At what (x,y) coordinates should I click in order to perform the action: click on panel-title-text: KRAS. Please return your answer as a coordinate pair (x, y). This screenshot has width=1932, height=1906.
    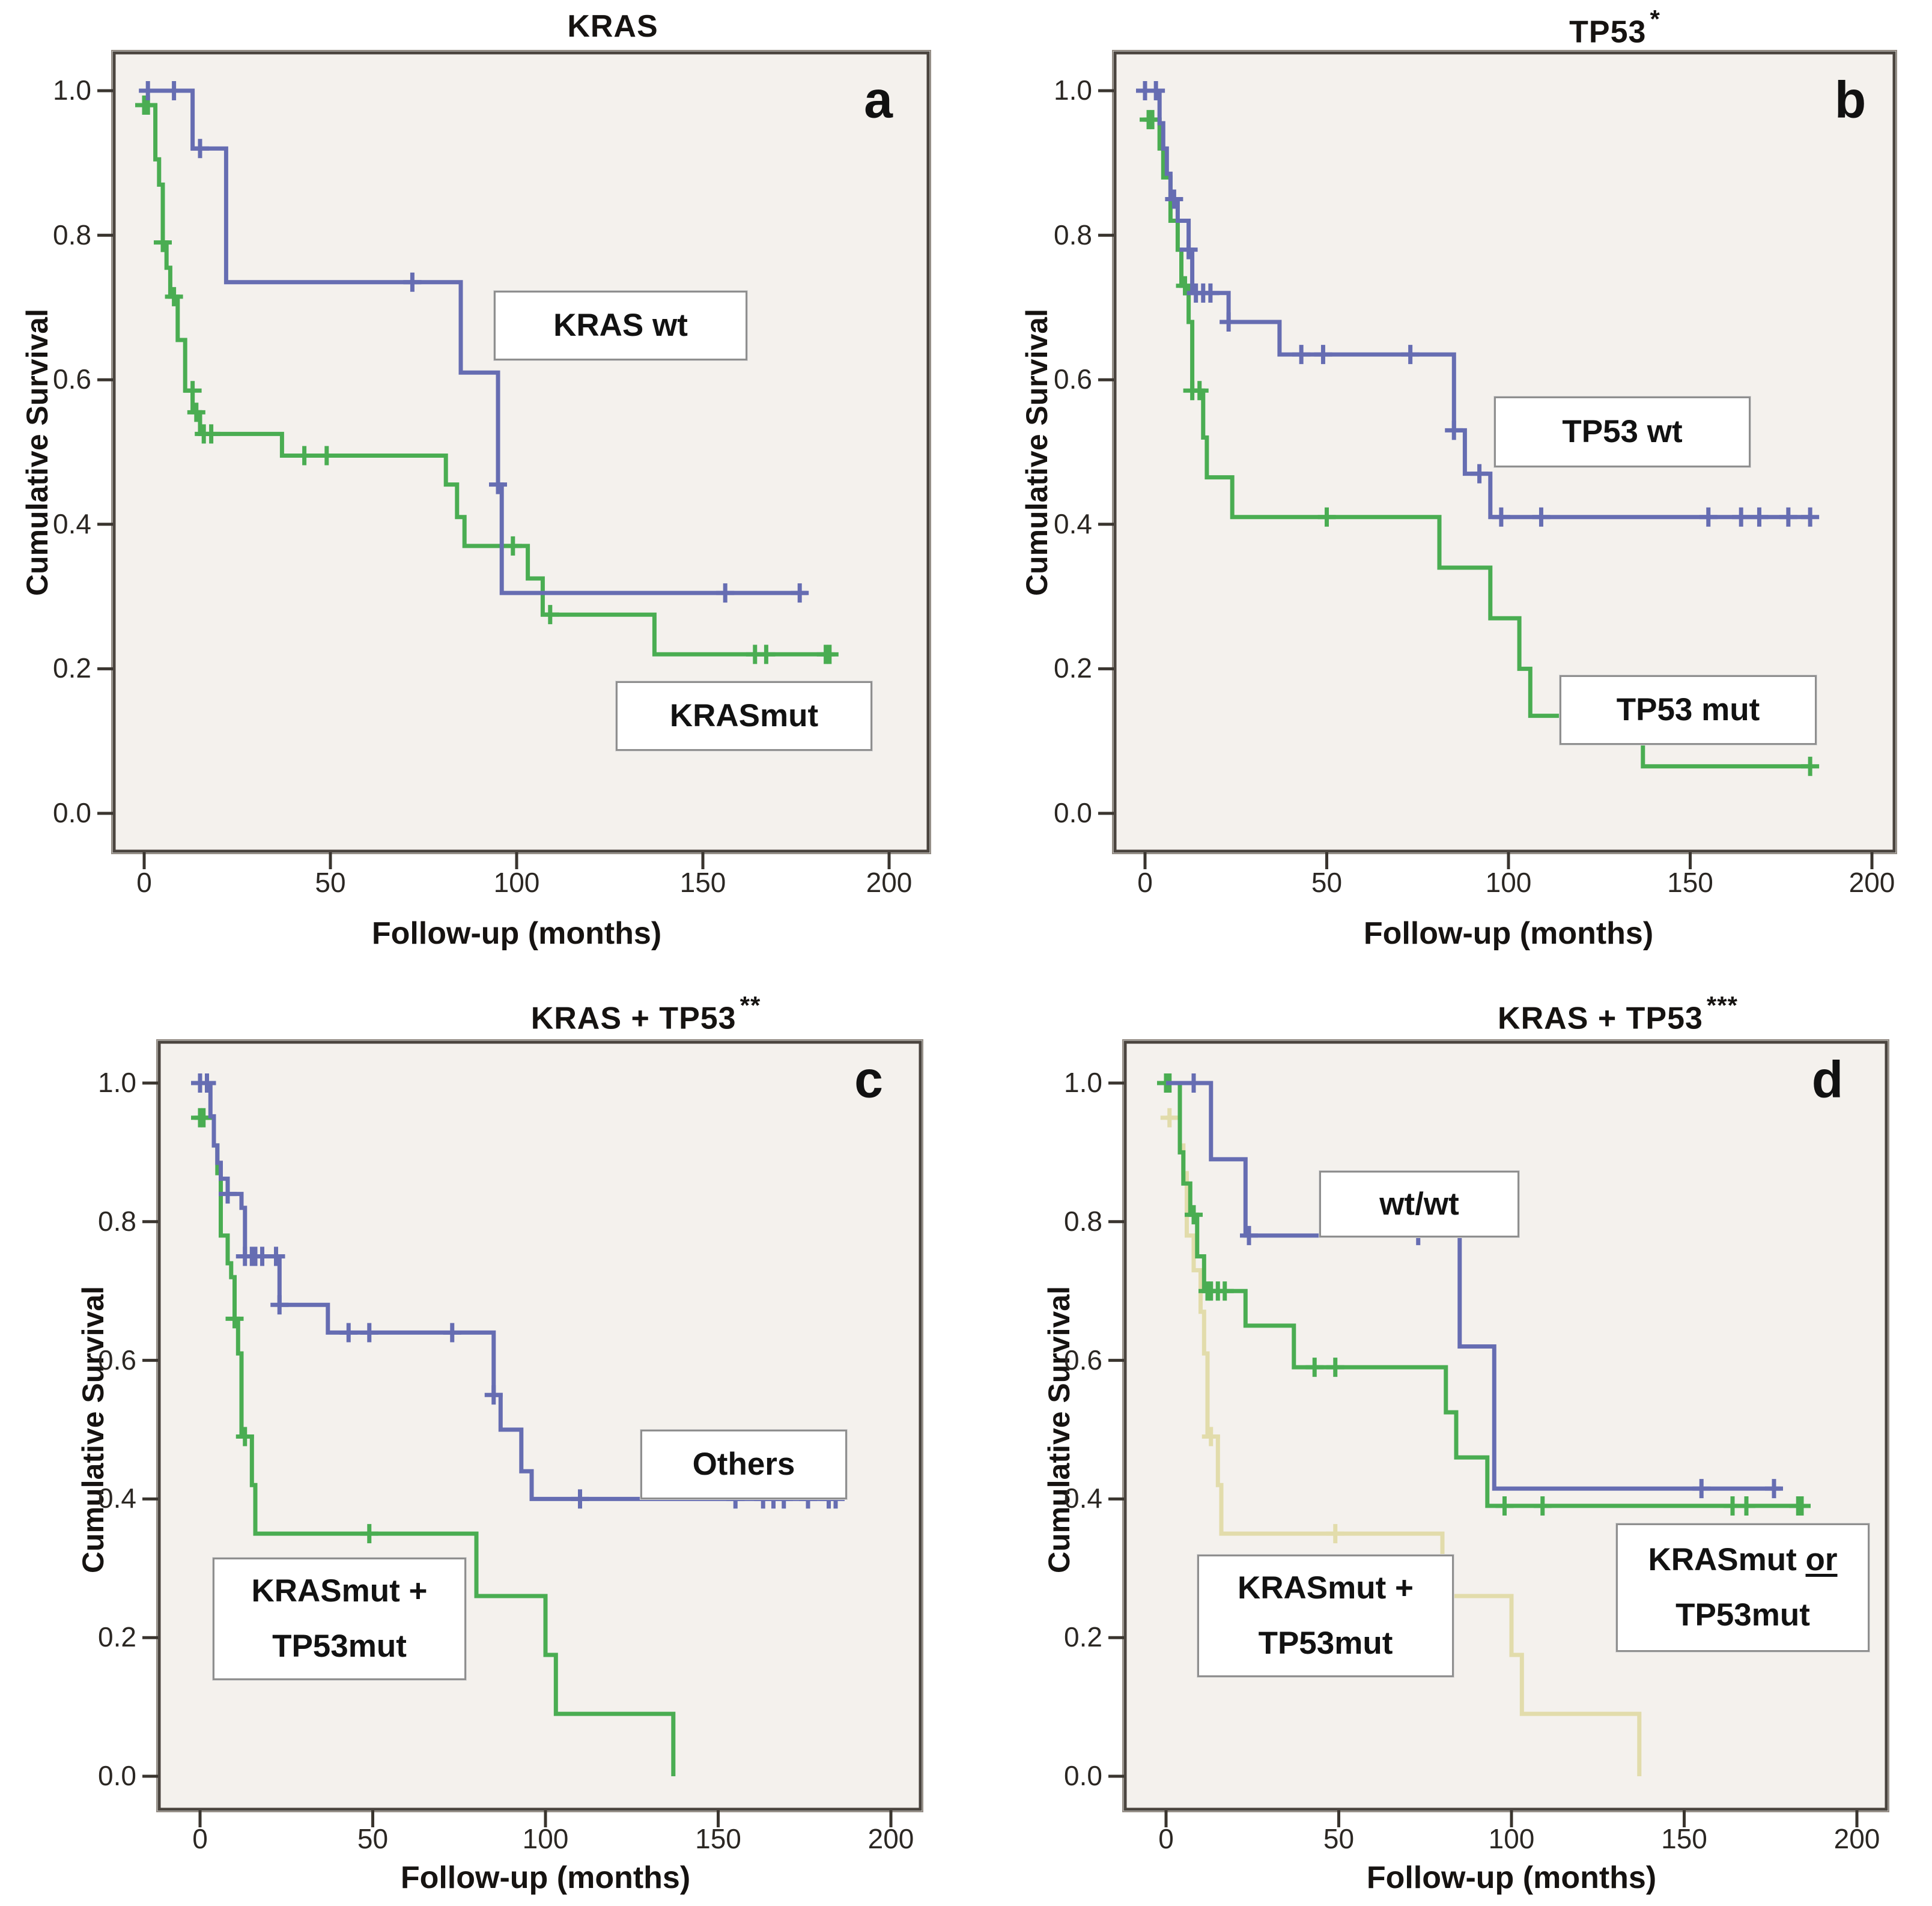
    Looking at the image, I should click on (612, 26).